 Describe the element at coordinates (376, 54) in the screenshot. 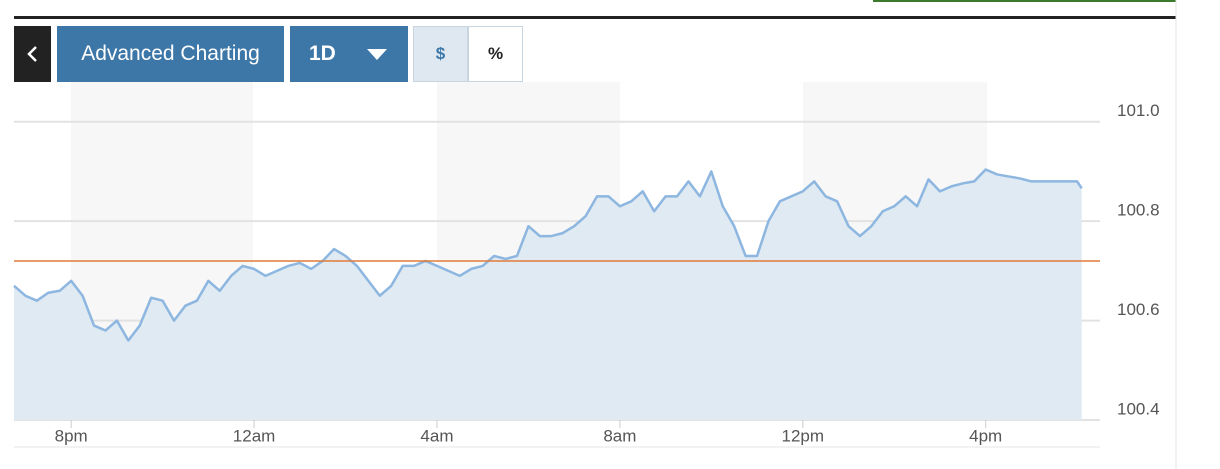

I see `dropdown-icon` at that location.